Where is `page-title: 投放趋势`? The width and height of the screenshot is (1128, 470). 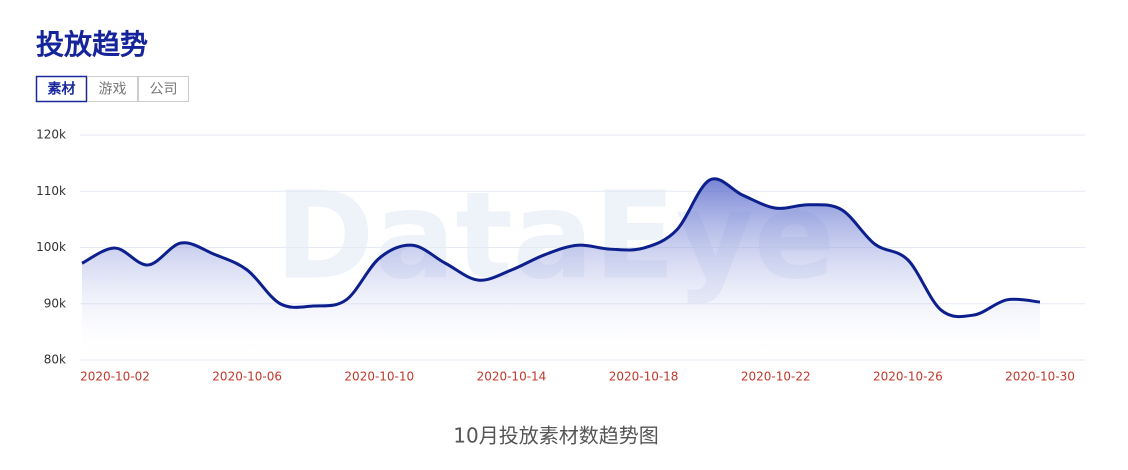
page-title: 投放趋势 is located at coordinates (92, 44).